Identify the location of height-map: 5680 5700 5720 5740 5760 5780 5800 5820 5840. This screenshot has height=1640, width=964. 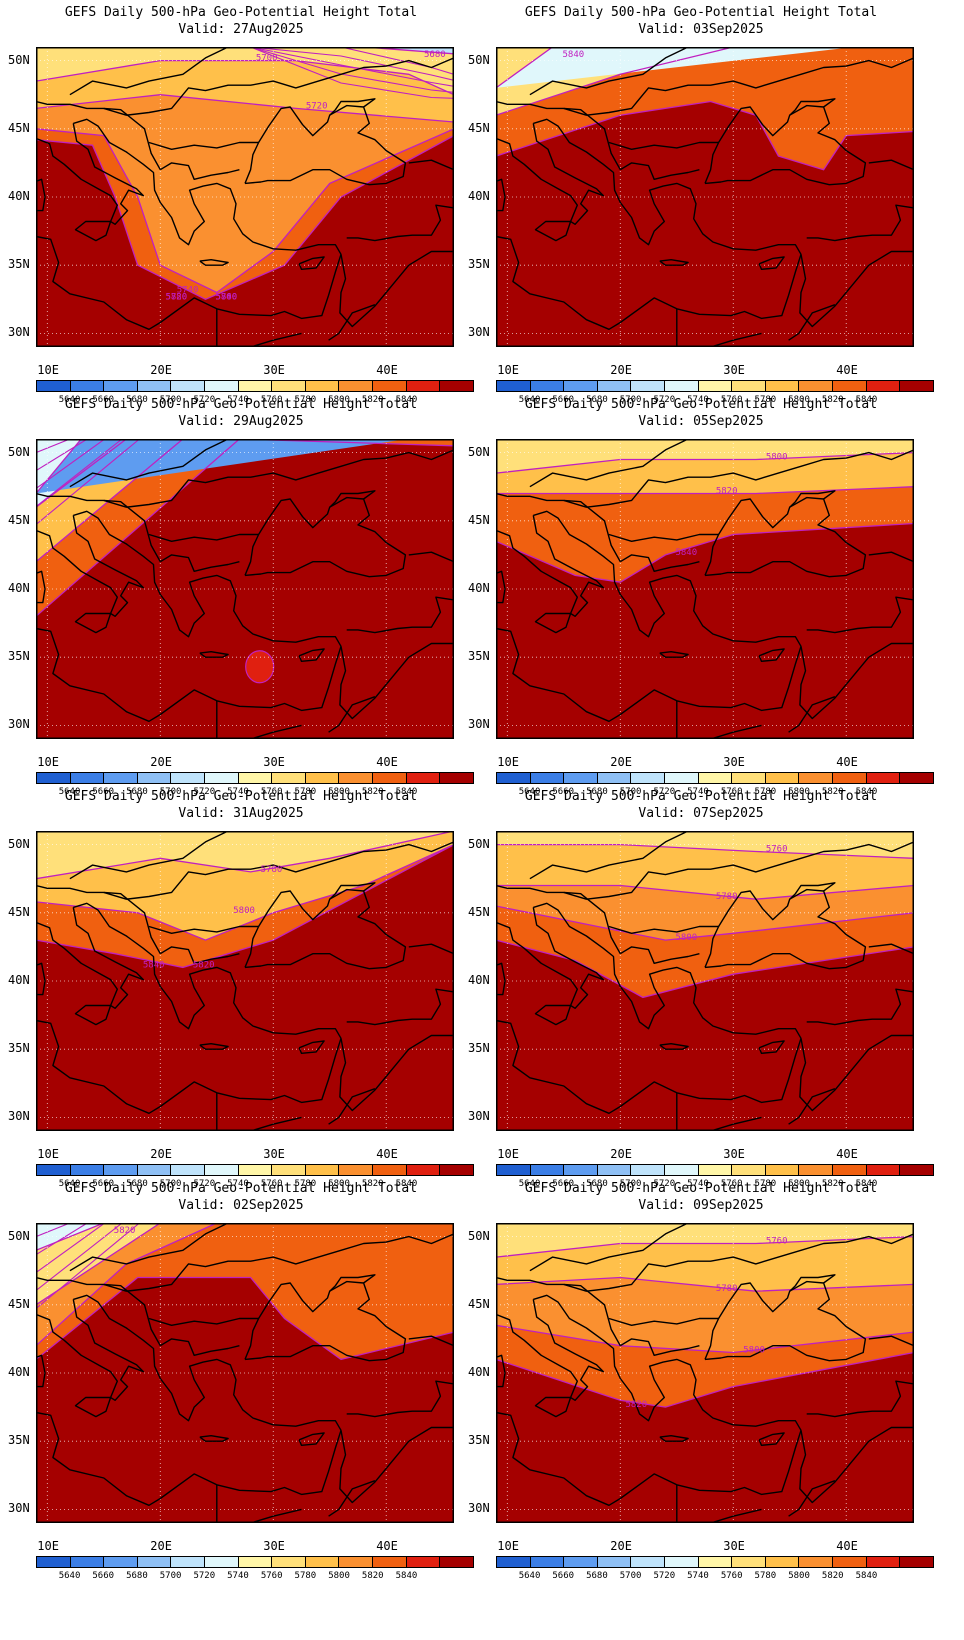
(245, 197).